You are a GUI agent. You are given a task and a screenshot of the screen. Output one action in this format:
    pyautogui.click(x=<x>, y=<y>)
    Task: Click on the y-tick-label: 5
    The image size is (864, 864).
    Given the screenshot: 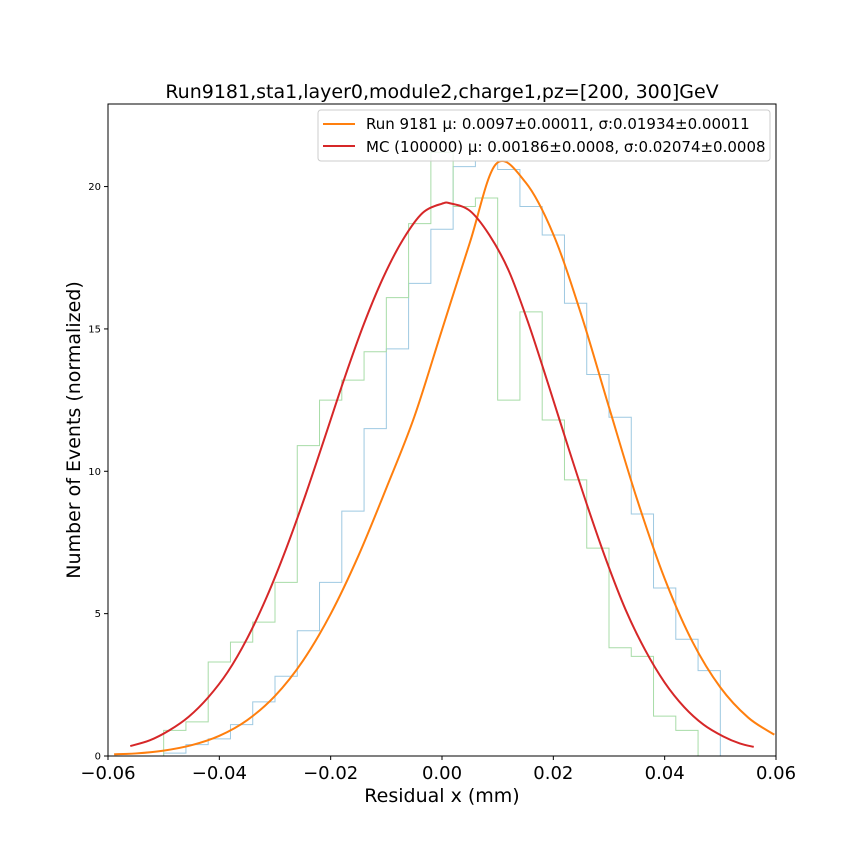 What is the action you would take?
    pyautogui.click(x=98, y=614)
    